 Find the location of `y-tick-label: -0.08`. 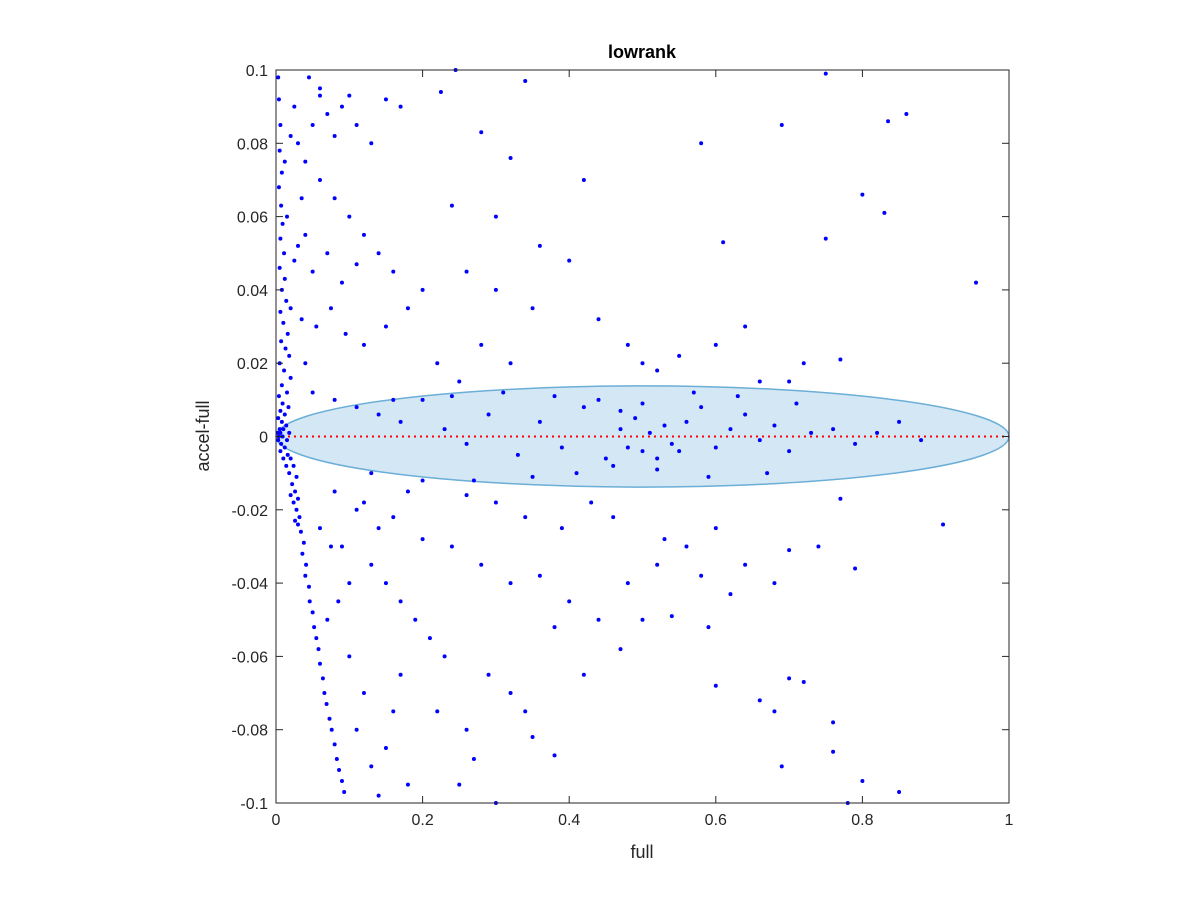

y-tick-label: -0.08 is located at coordinates (250, 731).